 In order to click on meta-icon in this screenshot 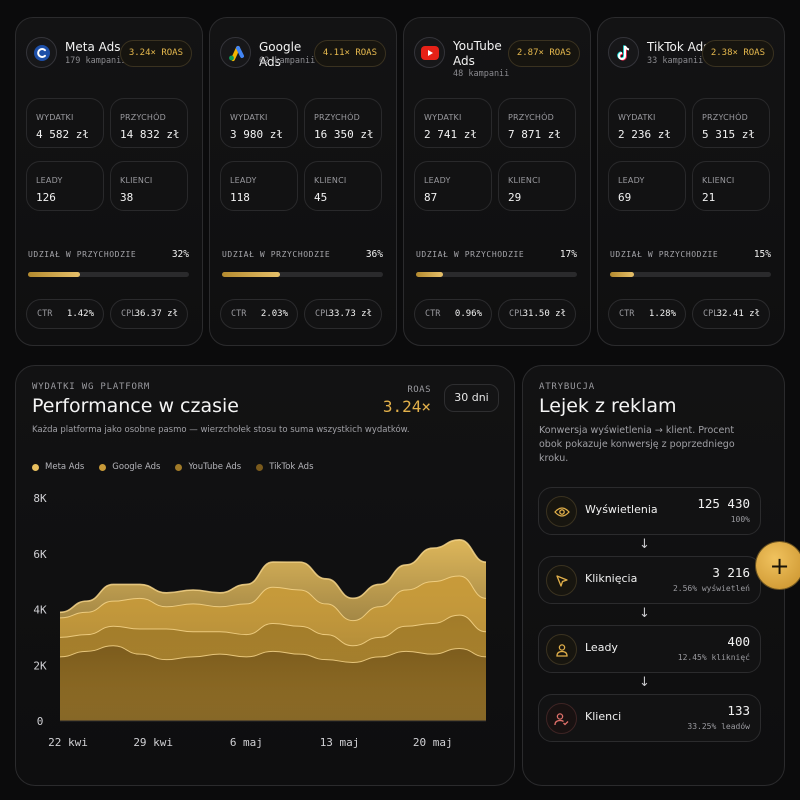, I will do `click(41, 52)`.